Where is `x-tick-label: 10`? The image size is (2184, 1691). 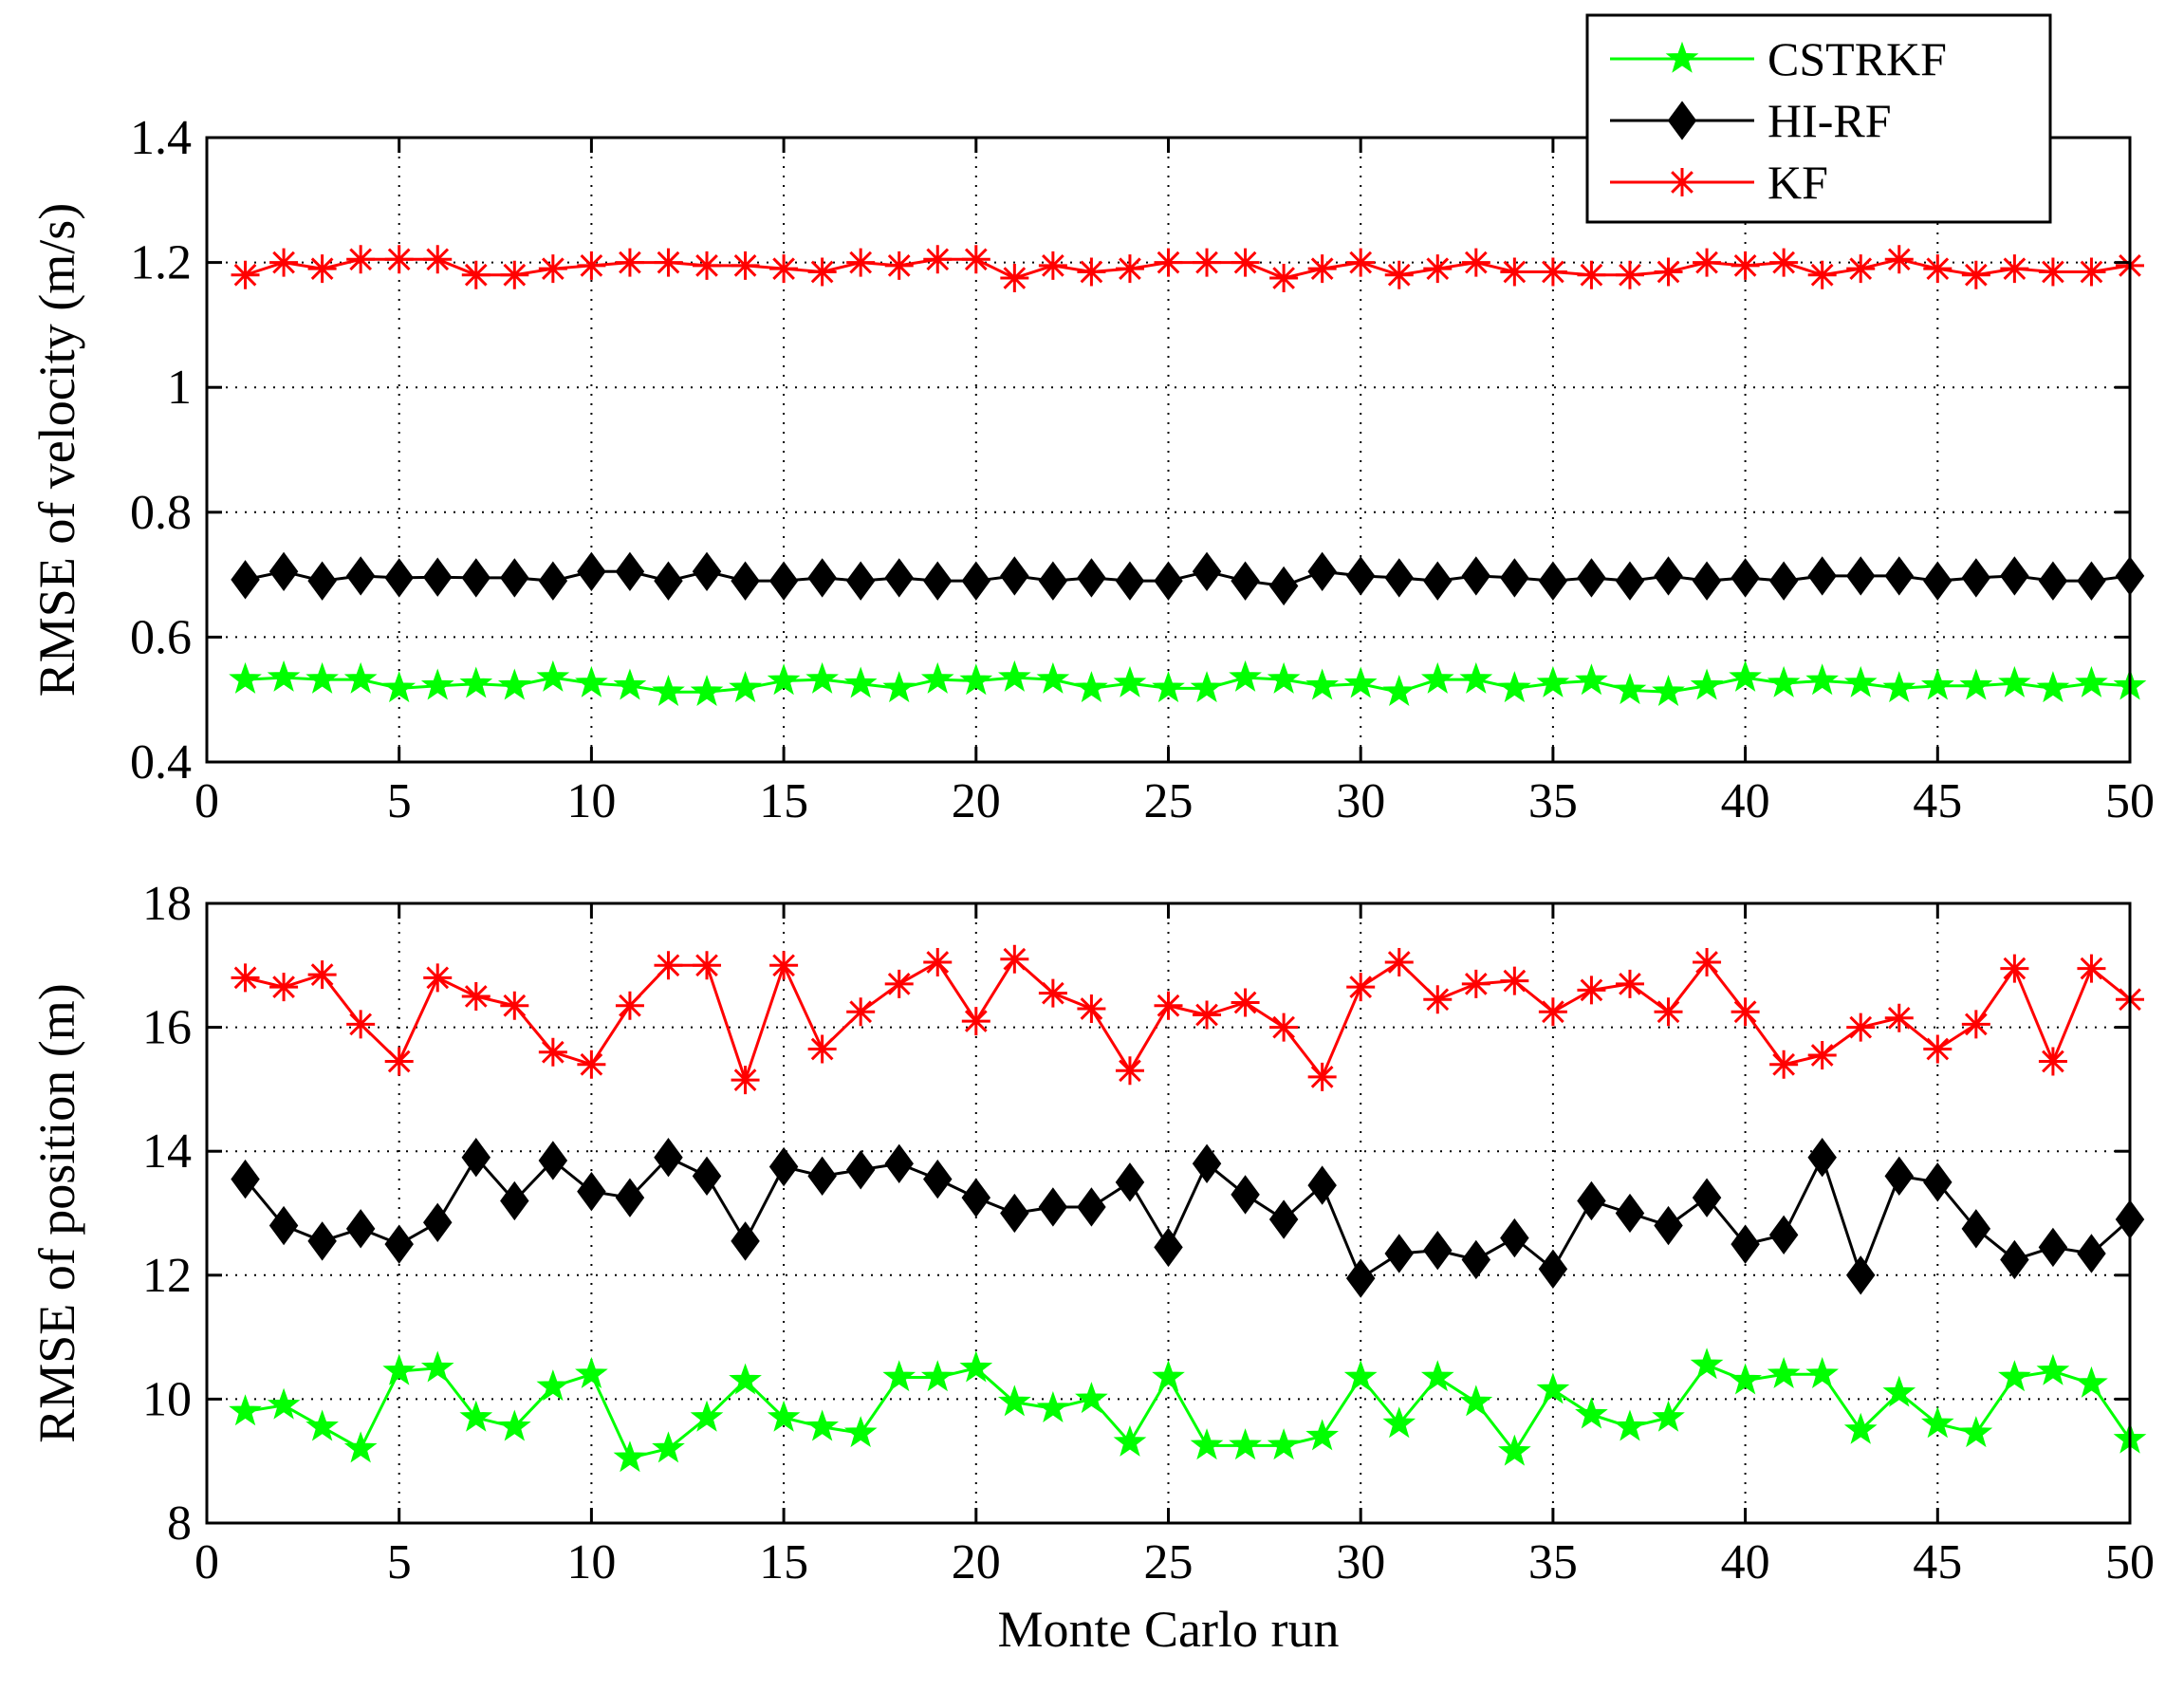
x-tick-label: 10 is located at coordinates (591, 801).